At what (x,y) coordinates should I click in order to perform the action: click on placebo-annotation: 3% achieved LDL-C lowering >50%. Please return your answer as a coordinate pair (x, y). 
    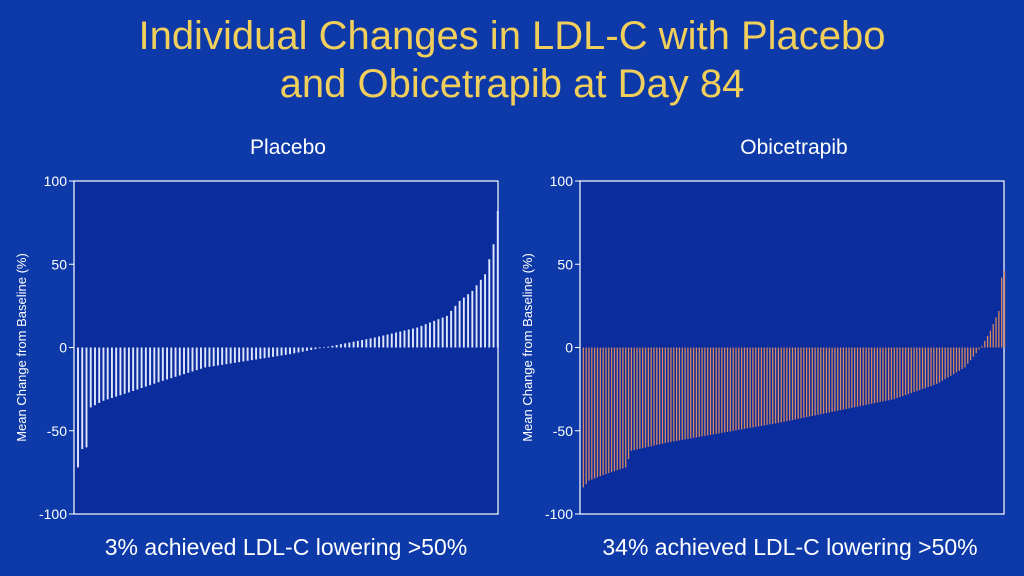
    Looking at the image, I should click on (286, 547).